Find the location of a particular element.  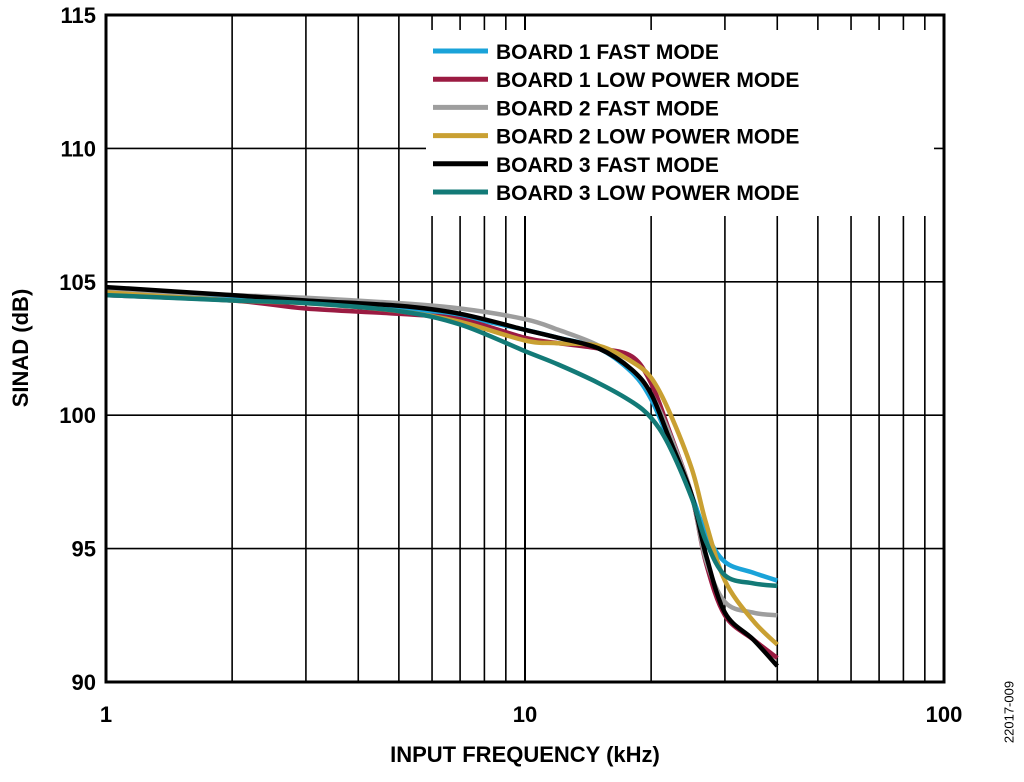

y-tick-label: 110 is located at coordinates (79, 148).